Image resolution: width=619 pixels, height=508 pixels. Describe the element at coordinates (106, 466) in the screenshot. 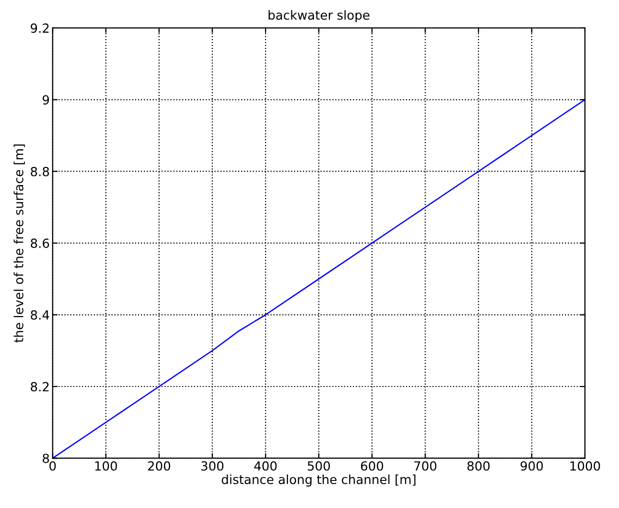

I see `x-tick-label: 100` at that location.